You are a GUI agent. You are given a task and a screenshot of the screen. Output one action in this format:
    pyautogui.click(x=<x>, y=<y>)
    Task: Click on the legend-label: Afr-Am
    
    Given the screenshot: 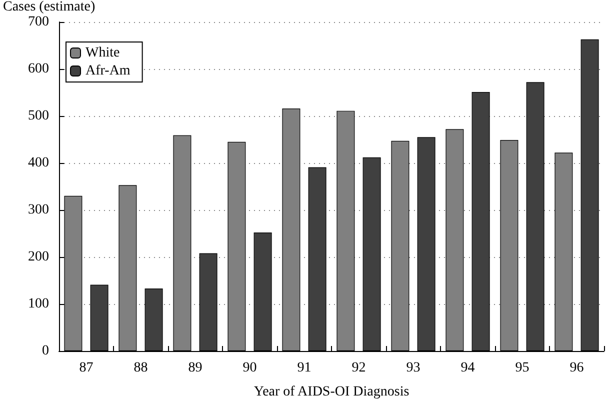 What is the action you would take?
    pyautogui.click(x=108, y=71)
    